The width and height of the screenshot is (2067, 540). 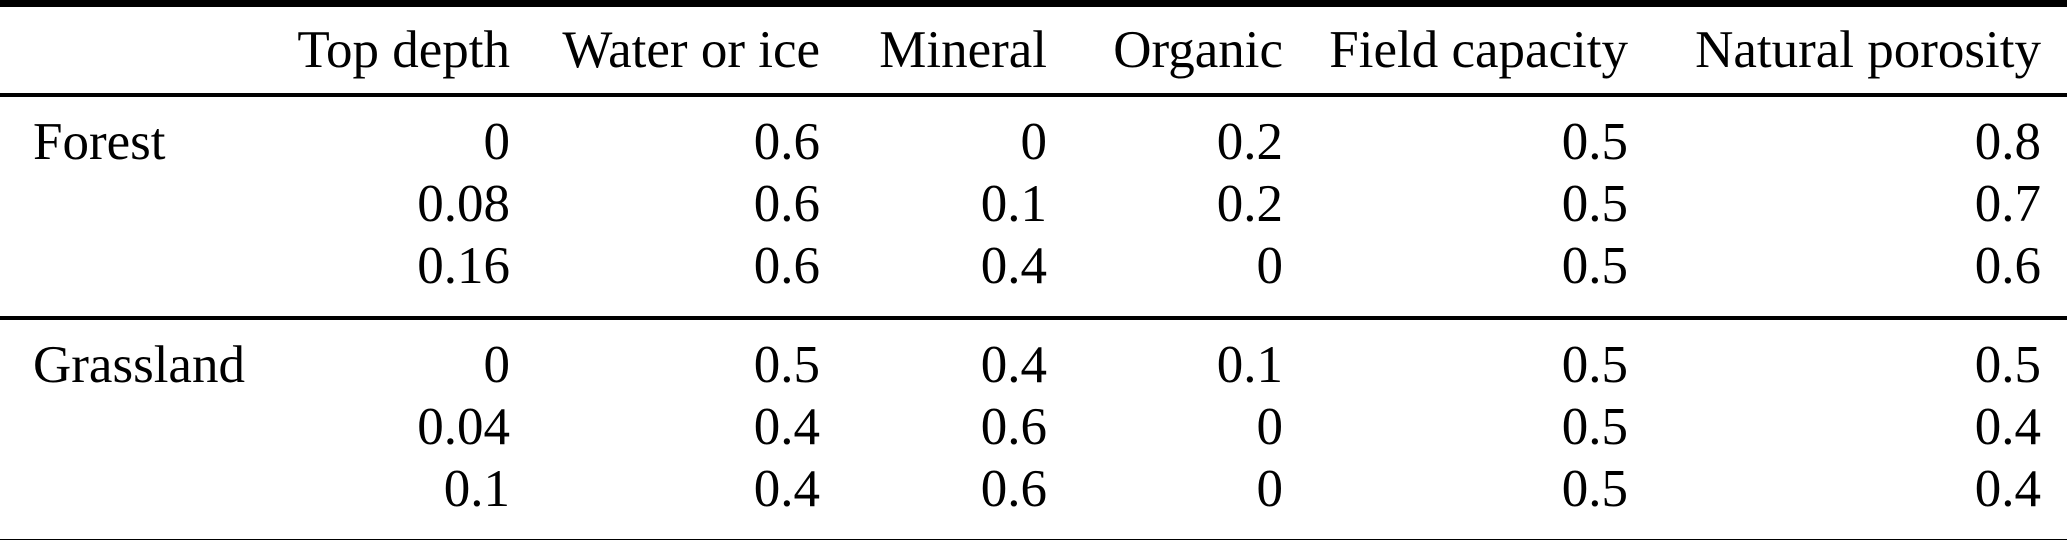 I want to click on table-row: Forest 0 0.6 0 0.2 0.5 0.8, so click(x=1033, y=134).